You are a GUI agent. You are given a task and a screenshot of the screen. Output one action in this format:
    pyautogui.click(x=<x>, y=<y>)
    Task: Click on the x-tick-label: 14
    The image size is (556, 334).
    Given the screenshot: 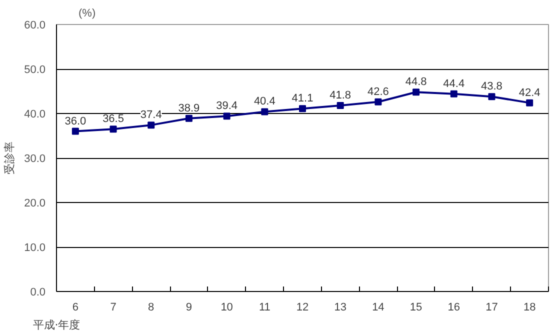 What is the action you would take?
    pyautogui.click(x=378, y=308)
    